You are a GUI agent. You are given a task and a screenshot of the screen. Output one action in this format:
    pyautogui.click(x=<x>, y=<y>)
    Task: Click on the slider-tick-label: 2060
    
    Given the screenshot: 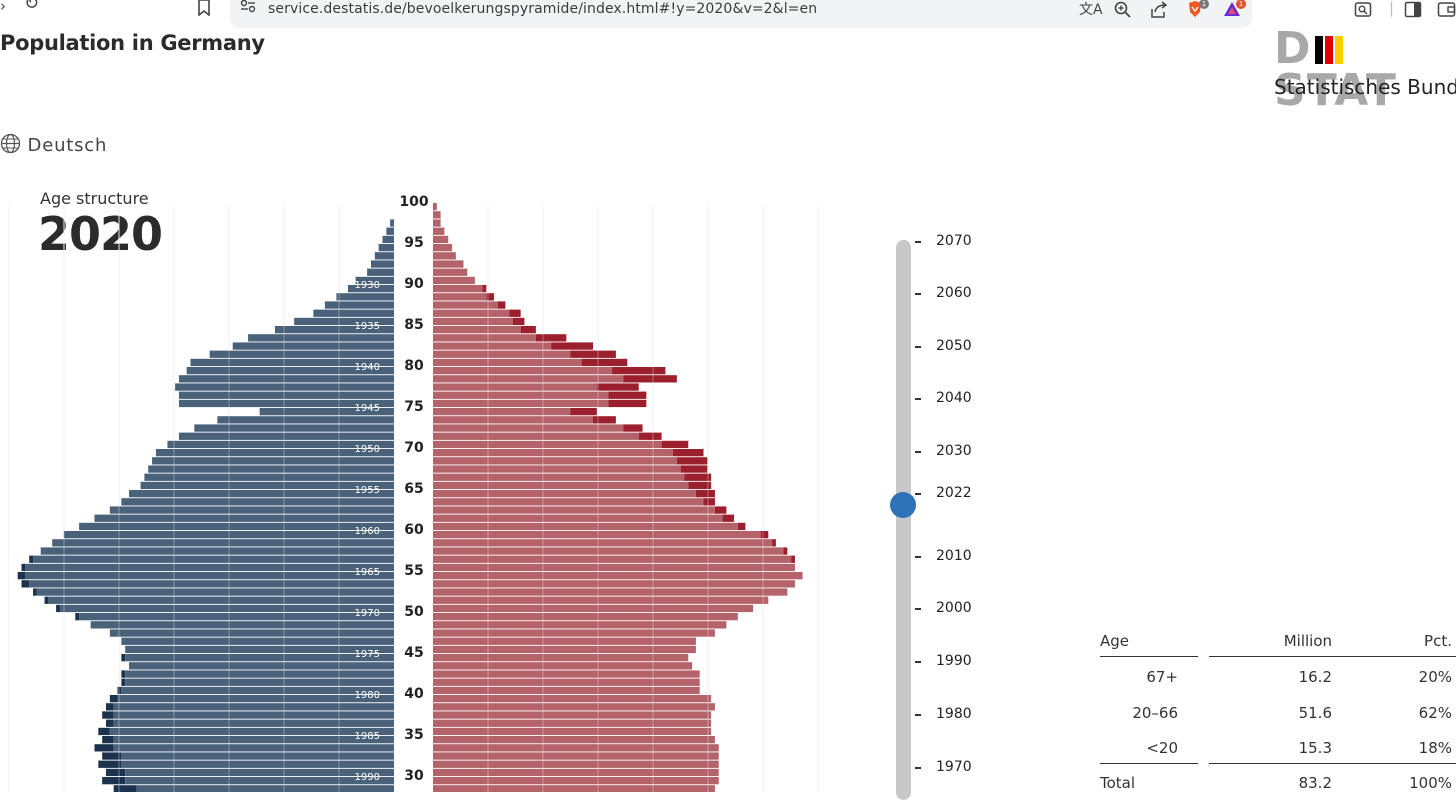 What is the action you would take?
    pyautogui.click(x=954, y=293)
    